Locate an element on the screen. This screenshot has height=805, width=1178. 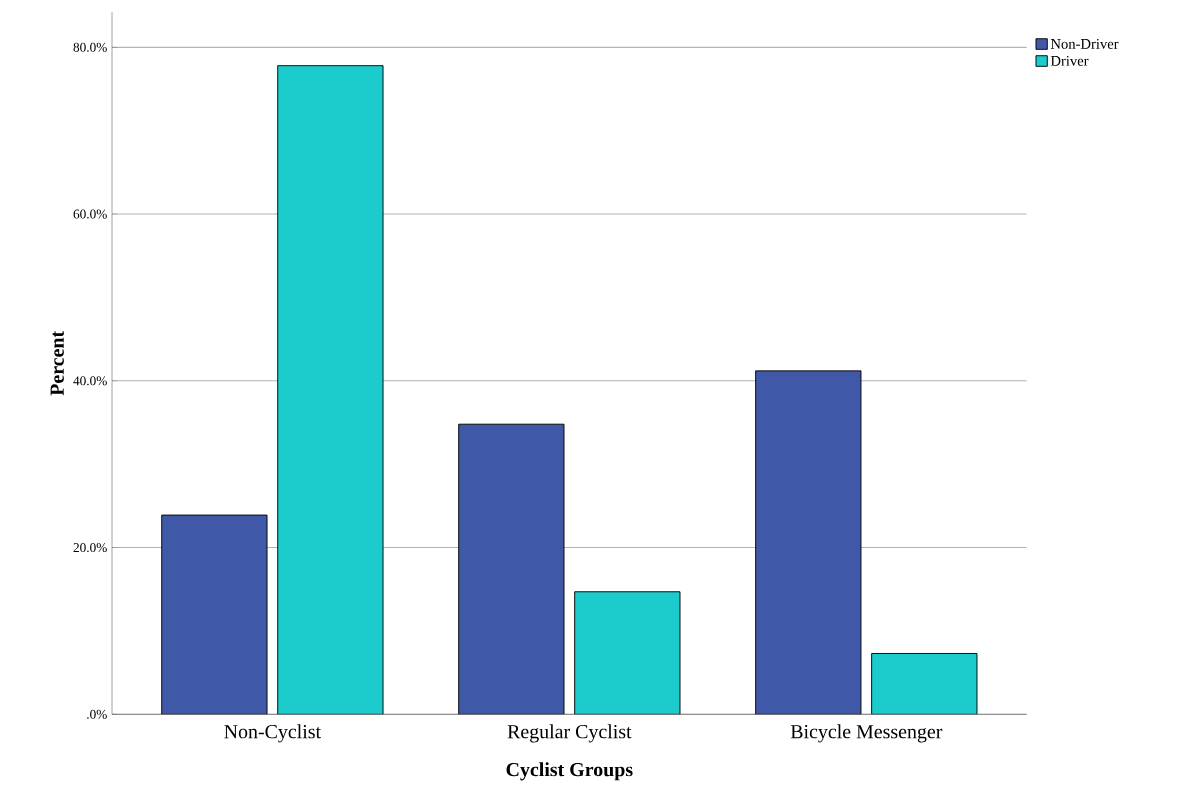
y-tick-label: 20.0% is located at coordinates (90, 548).